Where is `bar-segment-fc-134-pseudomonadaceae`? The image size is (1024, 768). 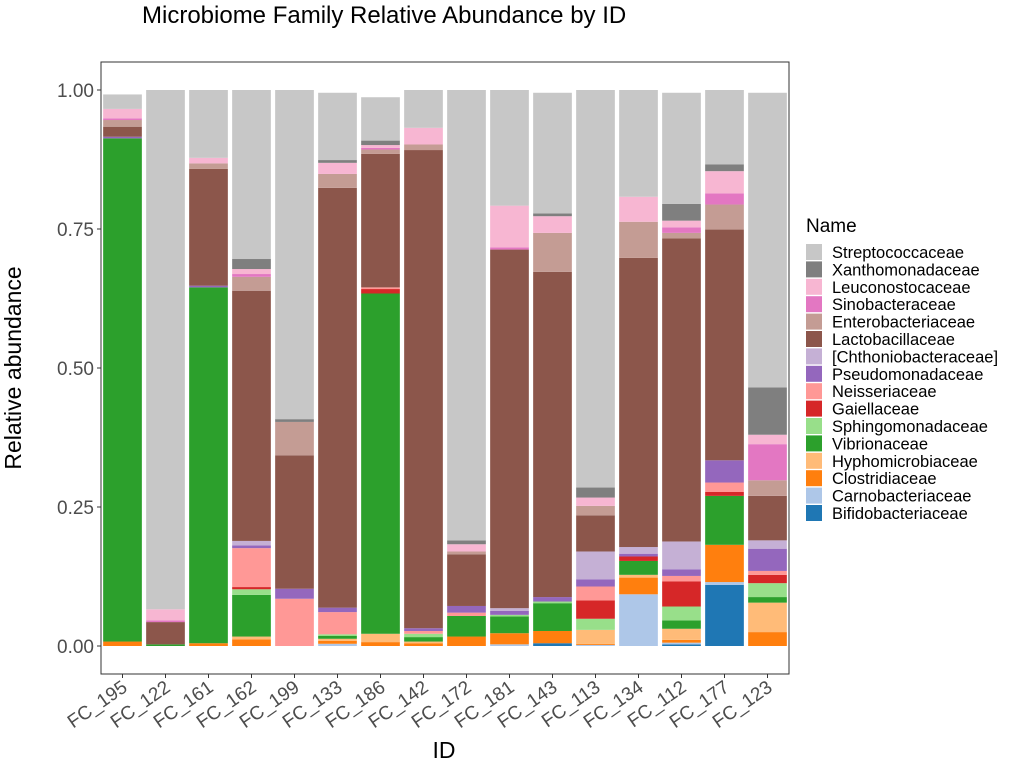
bar-segment-fc-134-pseudomonadaceae is located at coordinates (638, 555).